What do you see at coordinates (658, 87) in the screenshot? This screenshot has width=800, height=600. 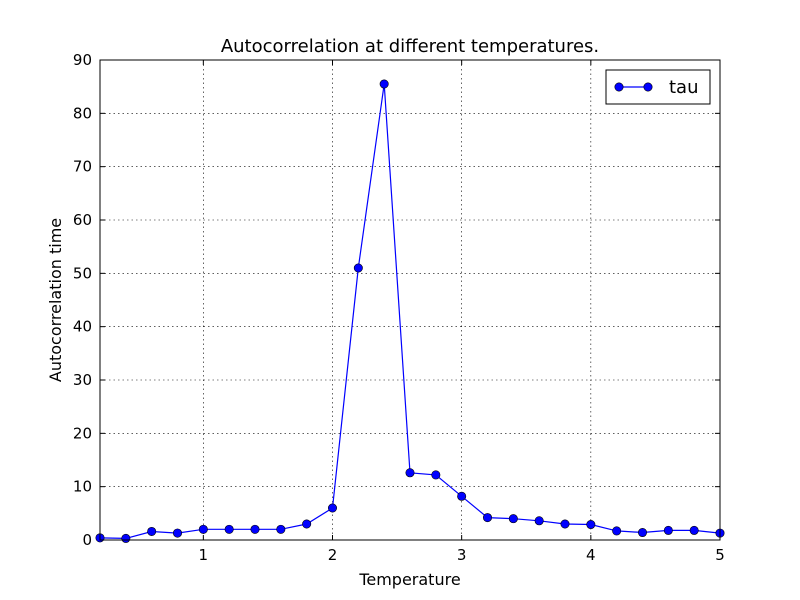 I see `legend: tau` at bounding box center [658, 87].